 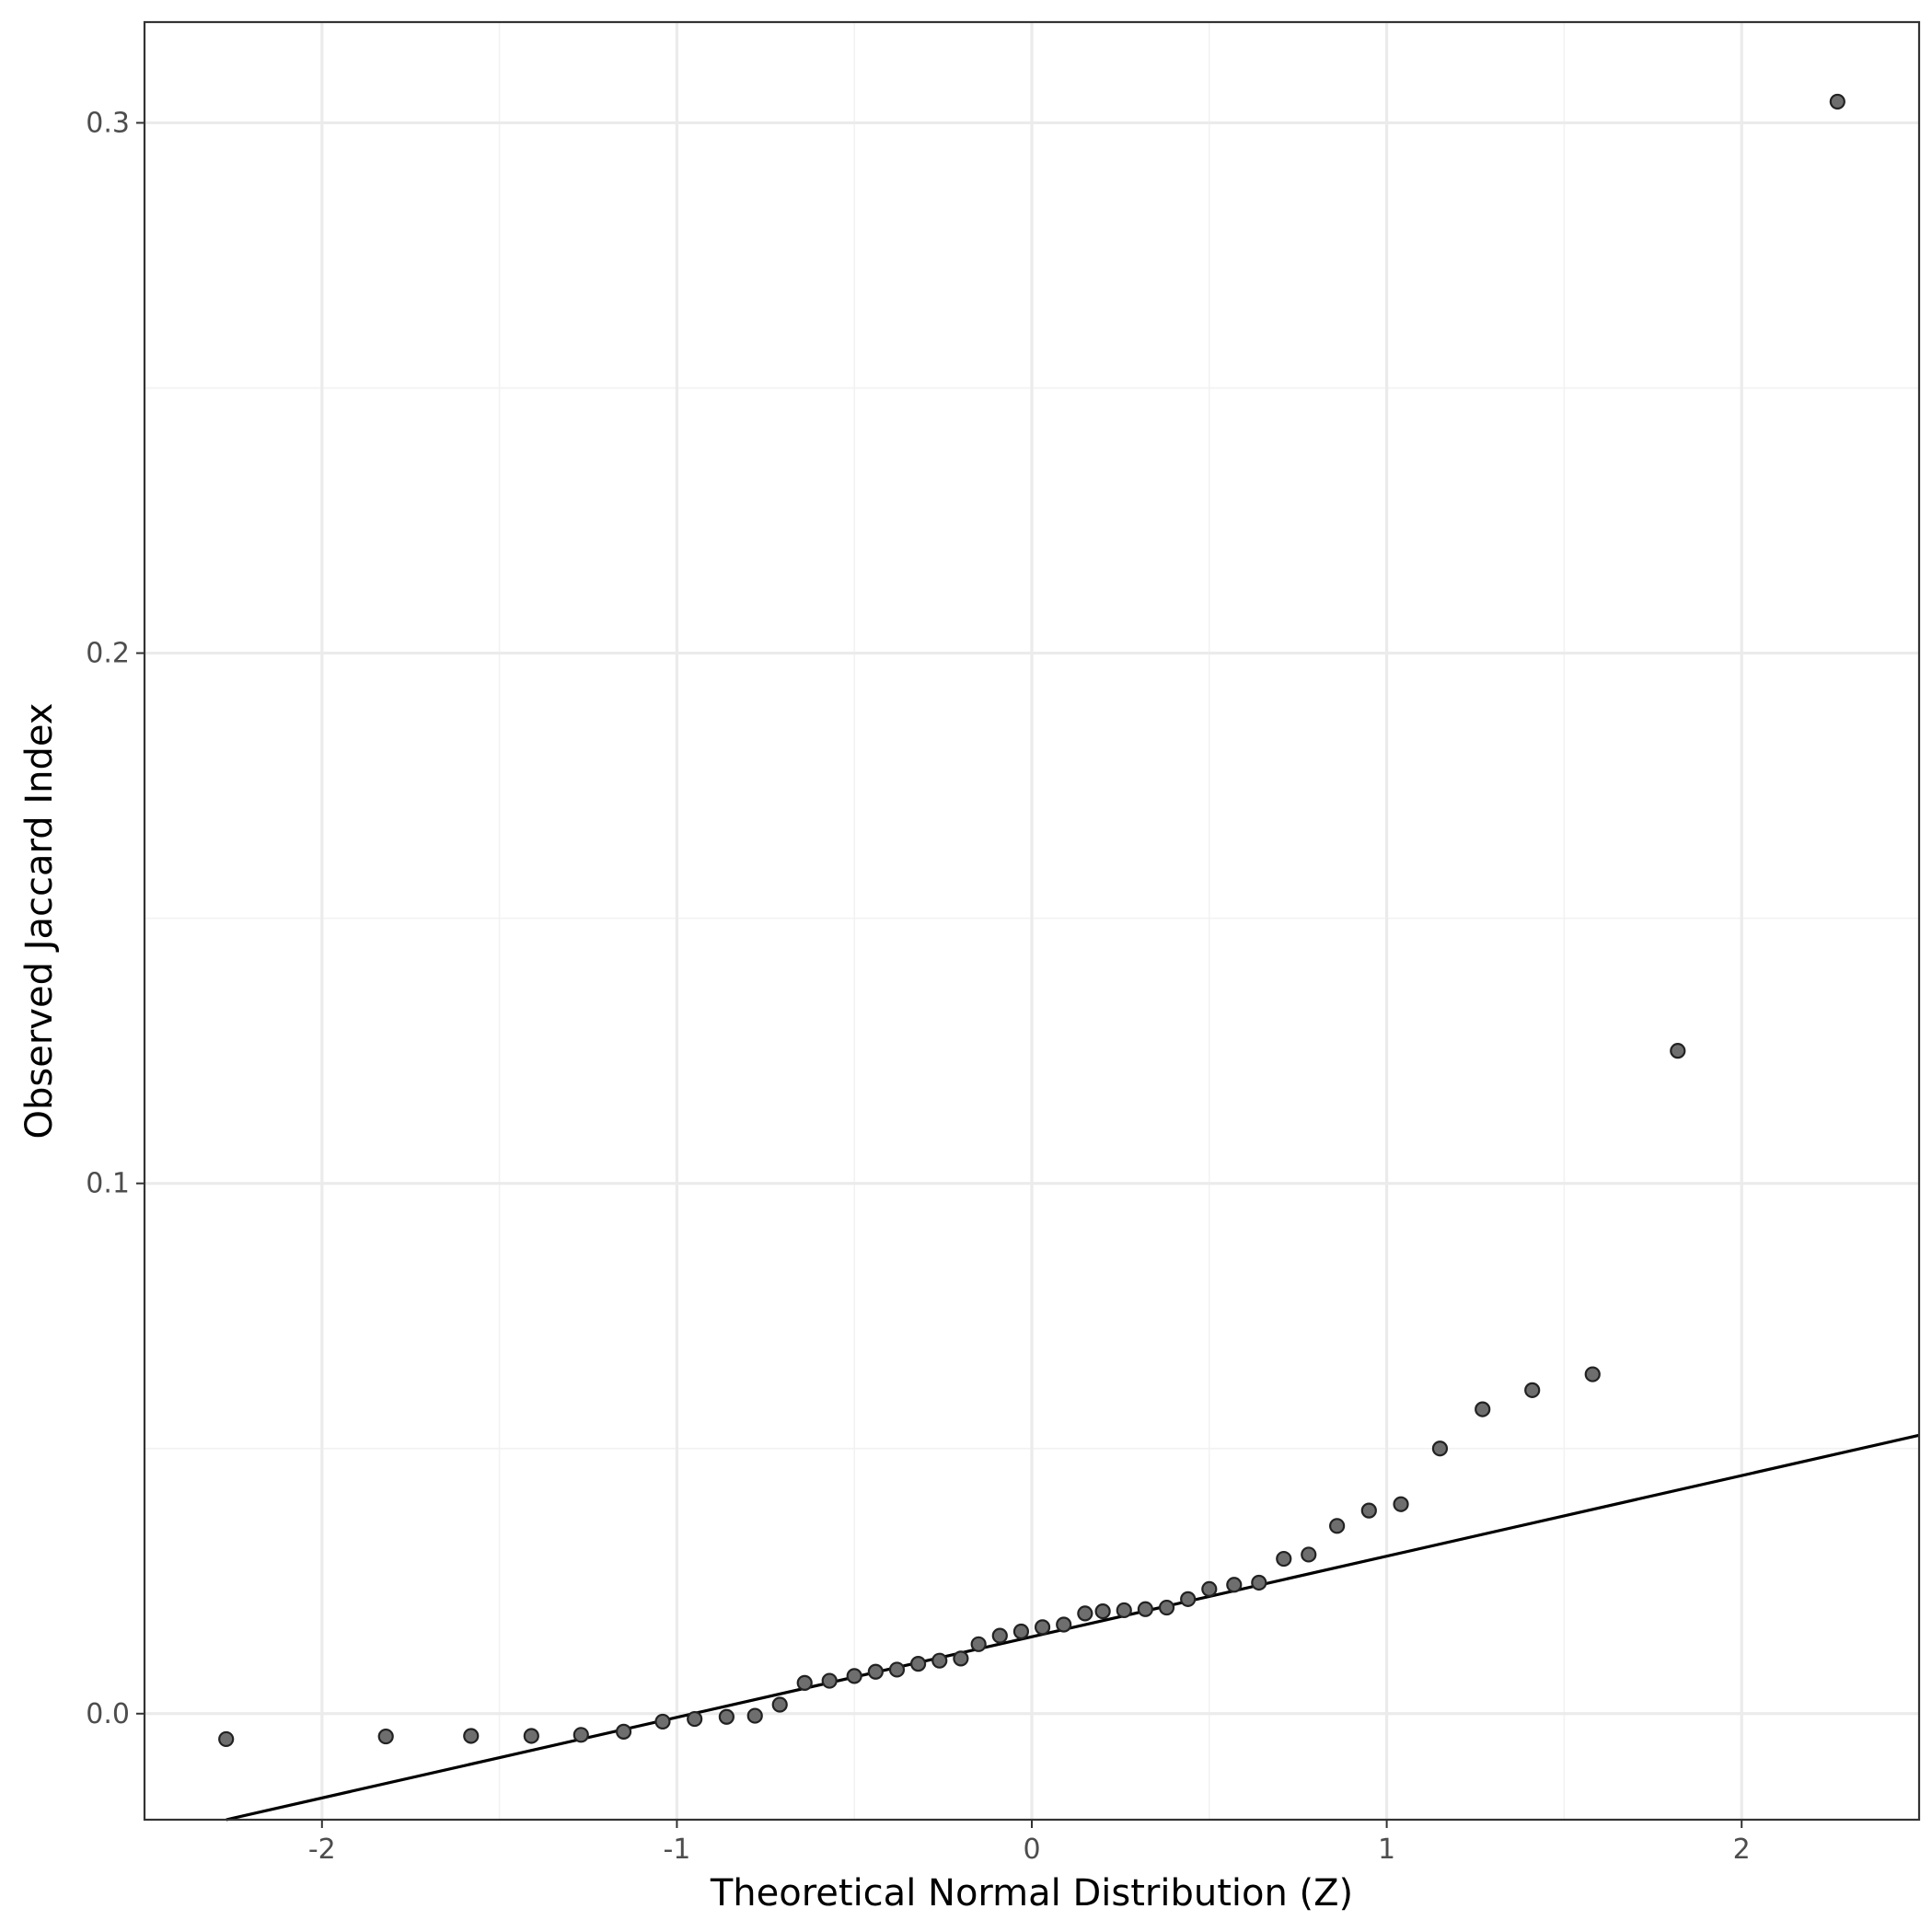 What do you see at coordinates (1032, 1850) in the screenshot?
I see `x-tick-label: 0` at bounding box center [1032, 1850].